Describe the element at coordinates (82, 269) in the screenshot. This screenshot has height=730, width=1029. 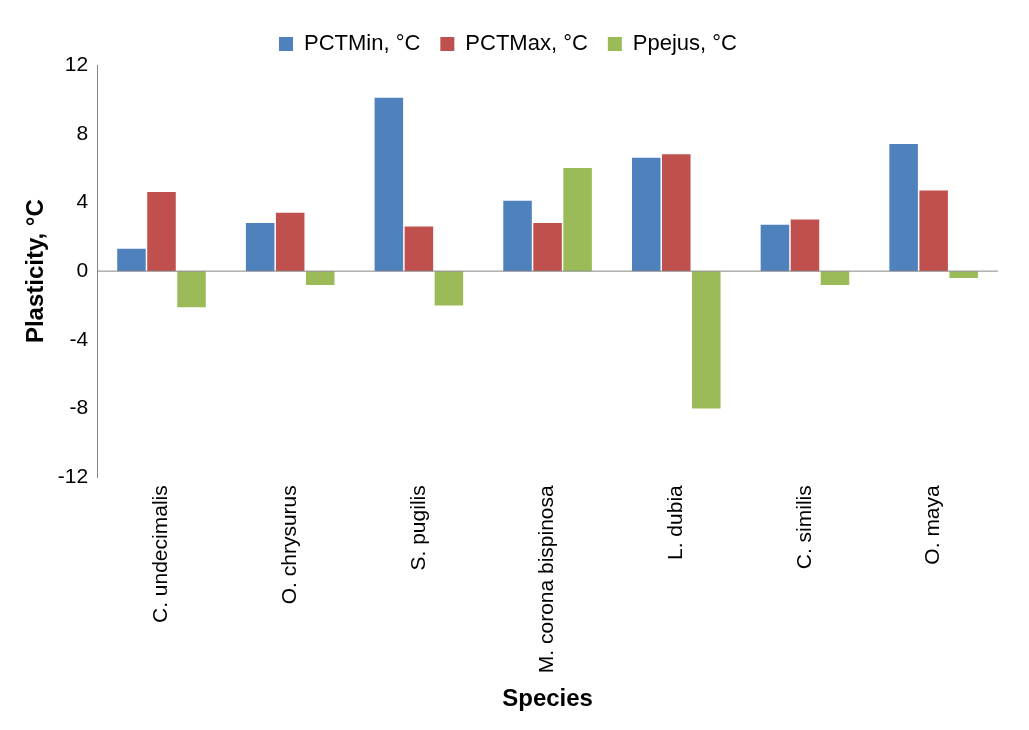
I see `y-tick-label: 0` at that location.